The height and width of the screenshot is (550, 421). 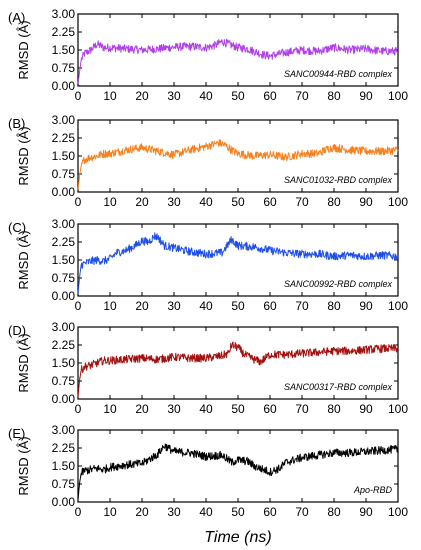 I want to click on series-annotation: SANC00992-RBD complex, so click(x=338, y=284).